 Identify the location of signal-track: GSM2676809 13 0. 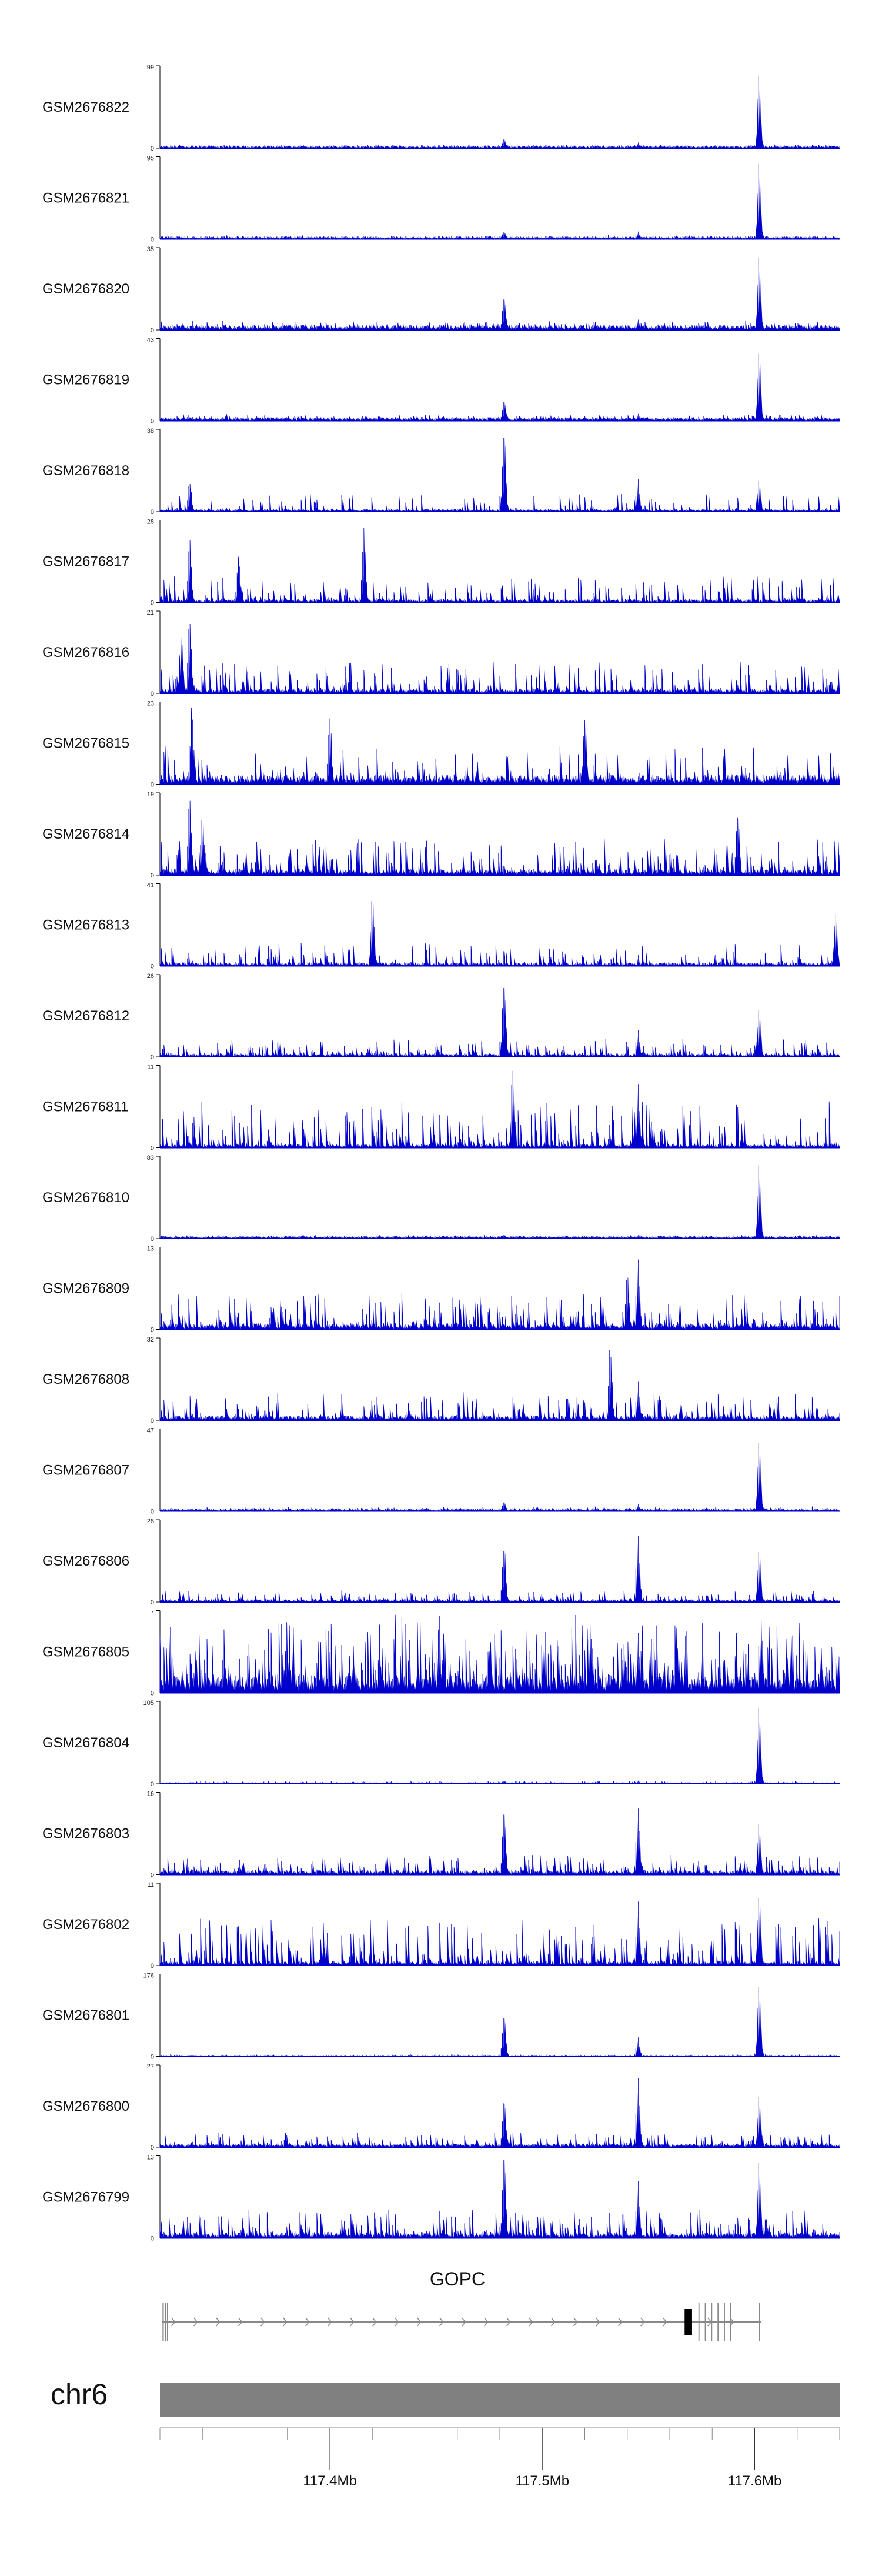
(441, 1290).